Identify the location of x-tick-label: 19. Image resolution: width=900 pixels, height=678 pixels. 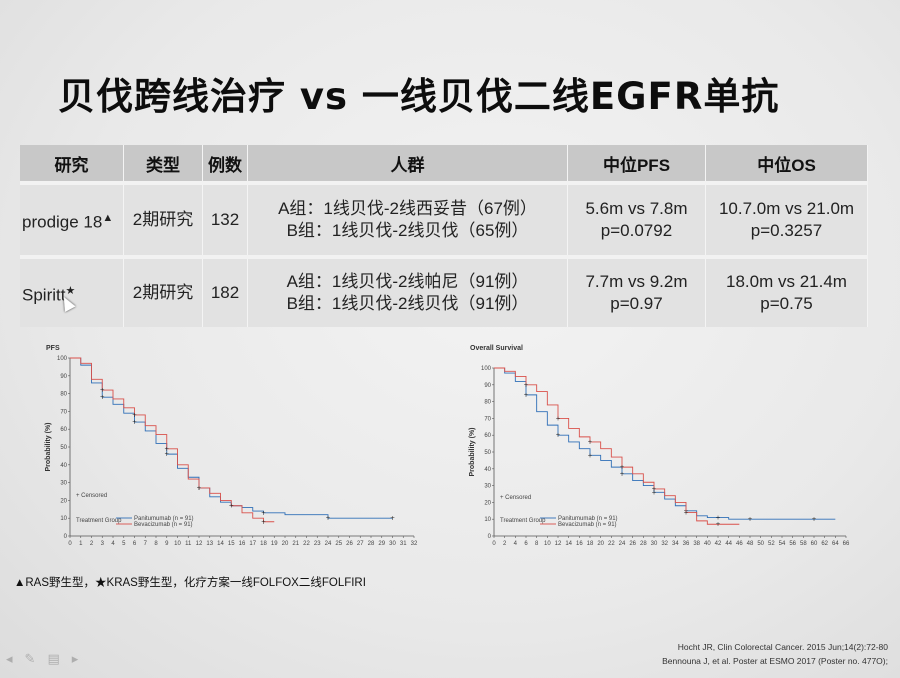
(274, 544).